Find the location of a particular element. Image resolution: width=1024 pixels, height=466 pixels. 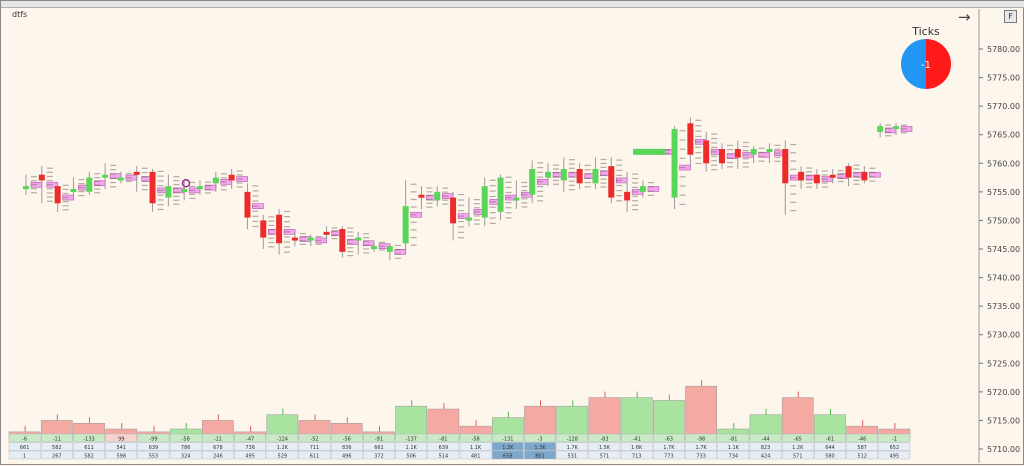

stats-cell-text: -137 is located at coordinates (410, 439).